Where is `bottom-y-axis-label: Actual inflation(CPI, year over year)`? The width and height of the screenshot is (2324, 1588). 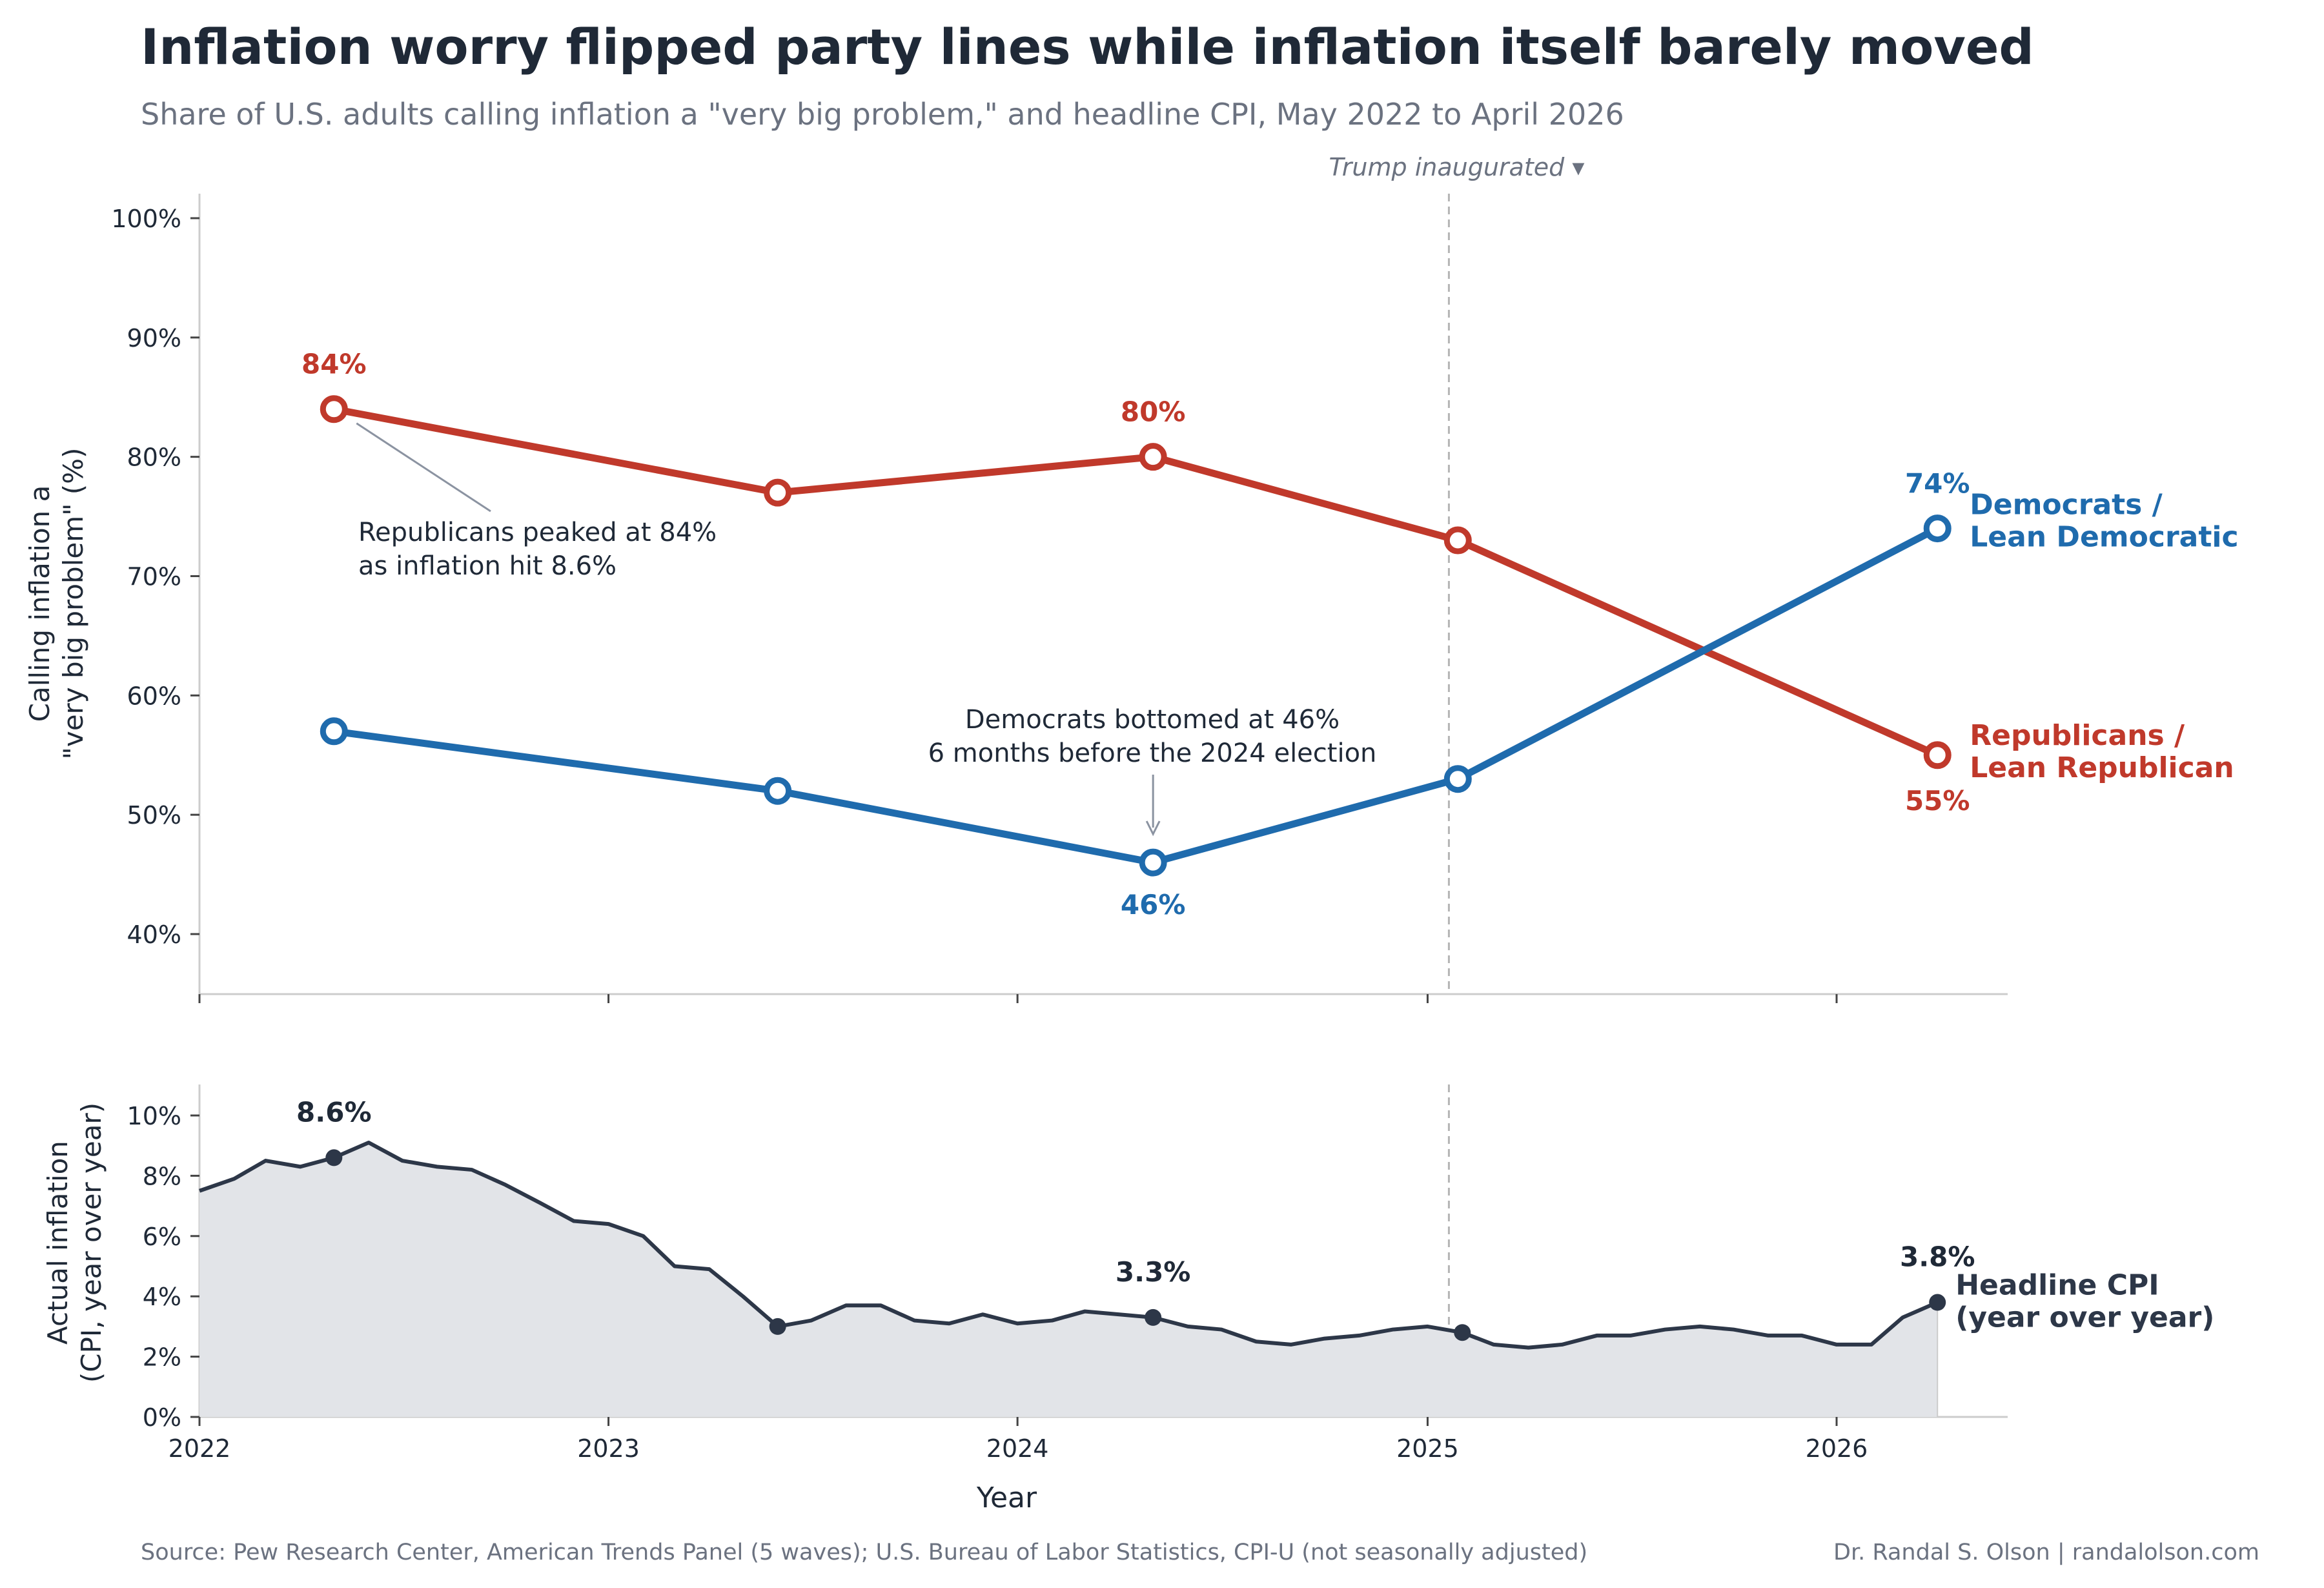 bottom-y-axis-label: Actual inflation(CPI, year over year) is located at coordinates (74, 1243).